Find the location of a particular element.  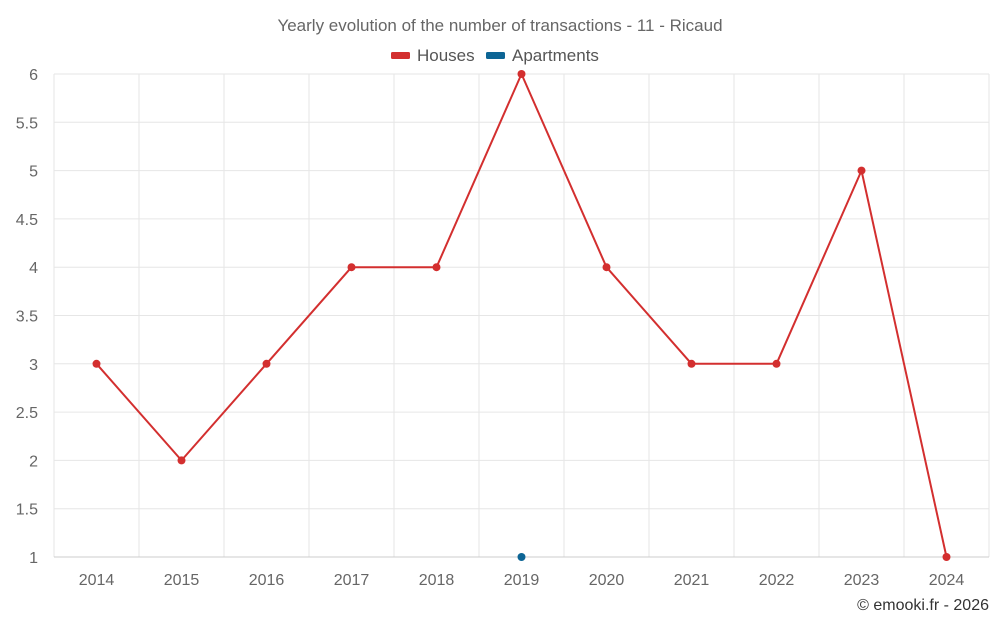

y-tick-label: 3.5 is located at coordinates (27, 317).